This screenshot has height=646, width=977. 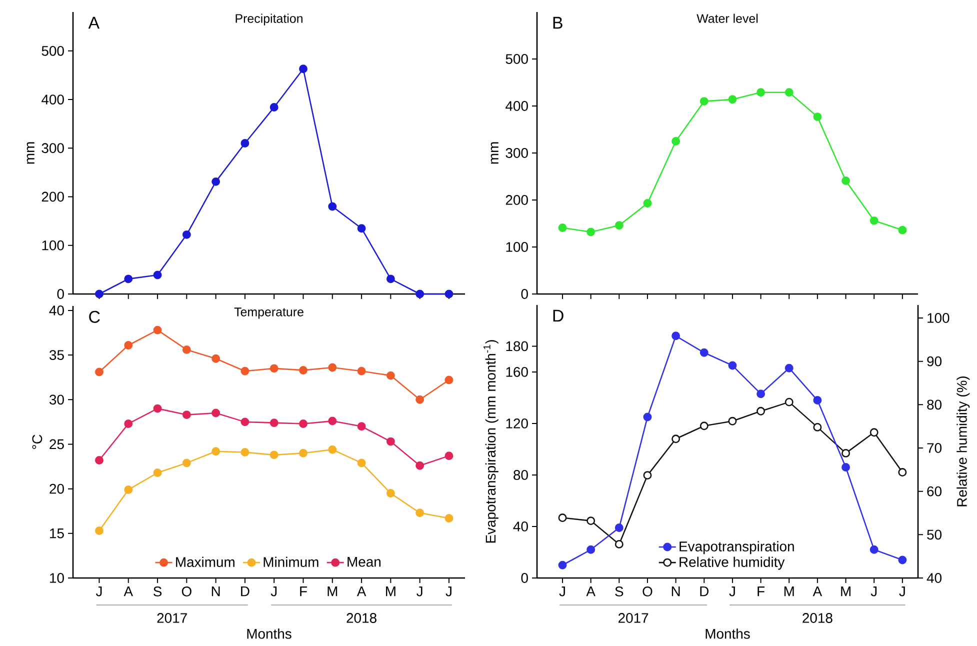 I want to click on legend-label: Maximum, so click(x=205, y=562).